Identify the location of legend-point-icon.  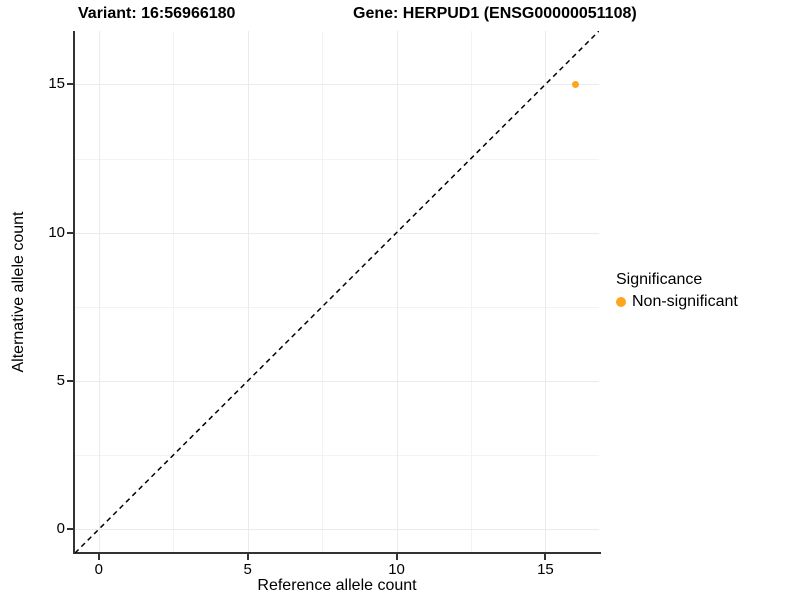
(621, 302).